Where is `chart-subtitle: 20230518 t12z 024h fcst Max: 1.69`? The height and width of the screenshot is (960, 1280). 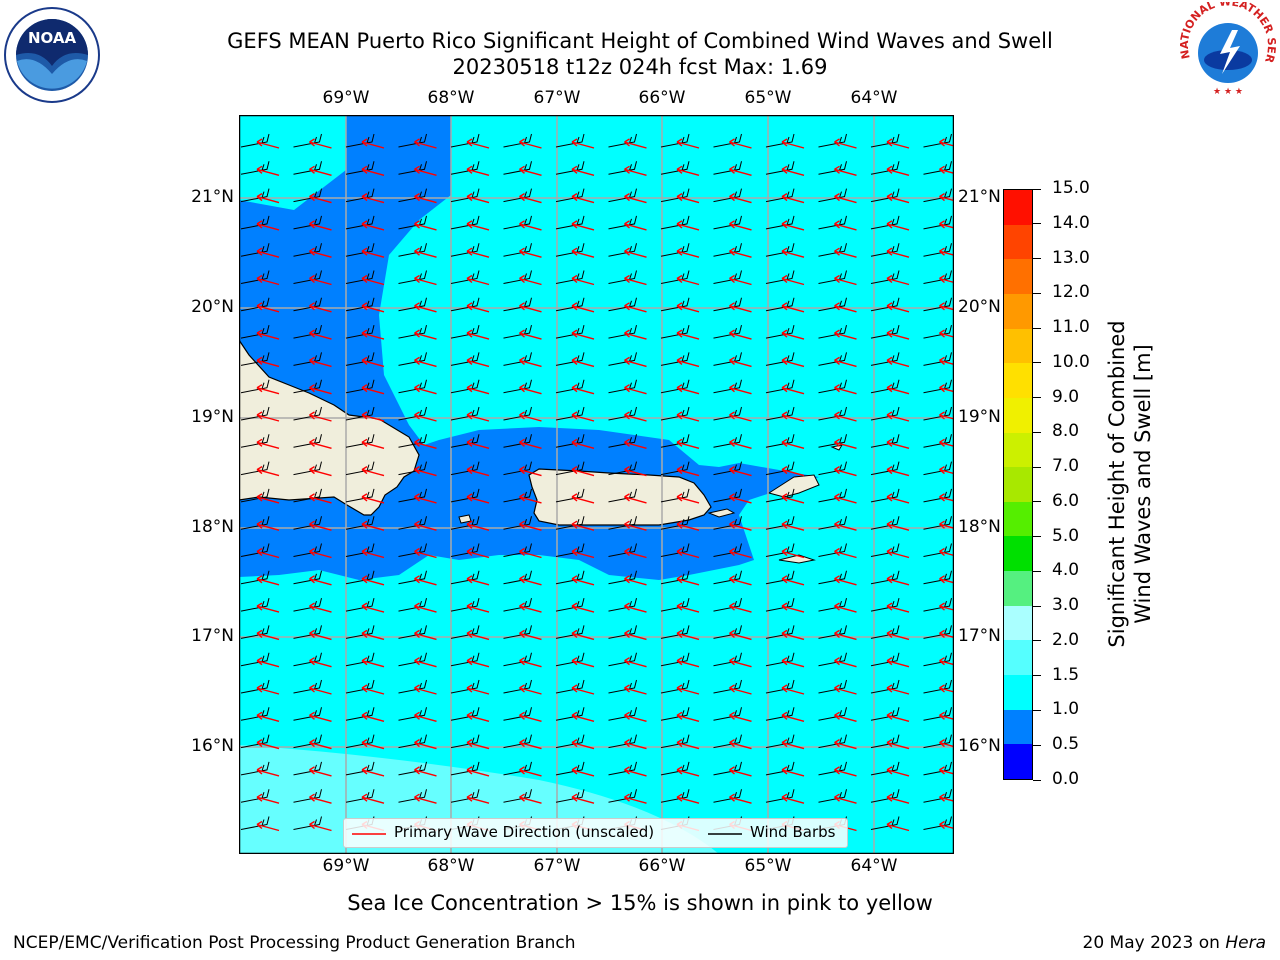
chart-subtitle: 20230518 t12z 024h fcst Max: 1.69 is located at coordinates (640, 67).